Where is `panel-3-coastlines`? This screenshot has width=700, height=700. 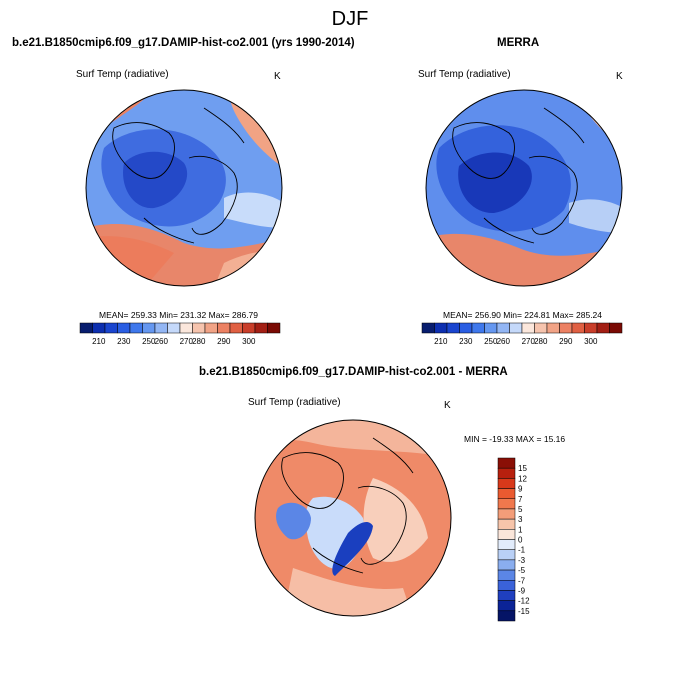
panel-3-coastlines is located at coordinates (347, 505).